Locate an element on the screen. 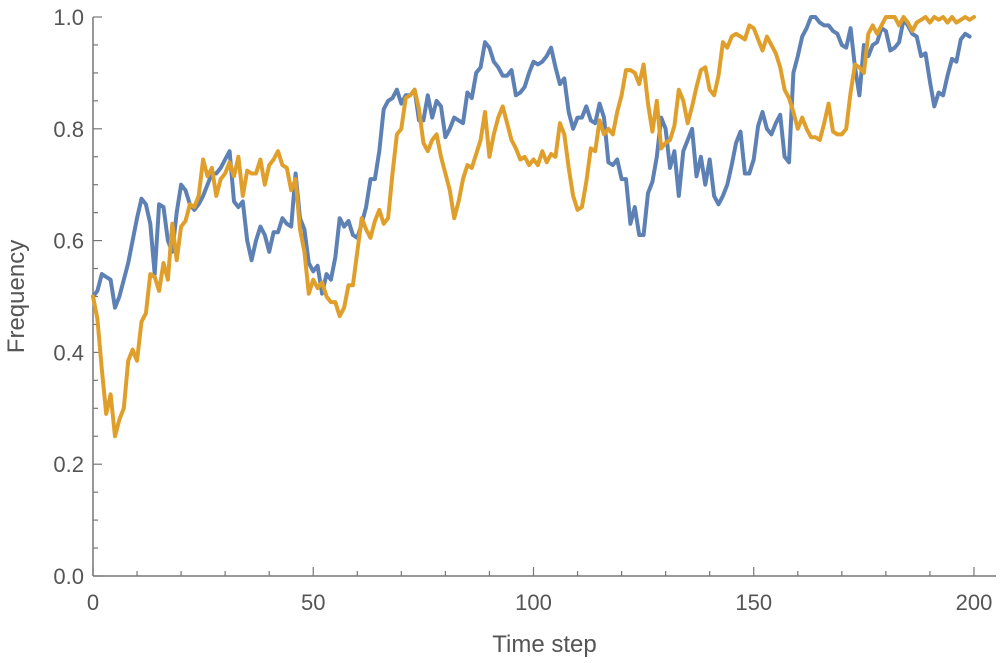 Image resolution: width=1000 pixels, height=663 pixels. y-tick-label: 0.8 is located at coordinates (68, 129).